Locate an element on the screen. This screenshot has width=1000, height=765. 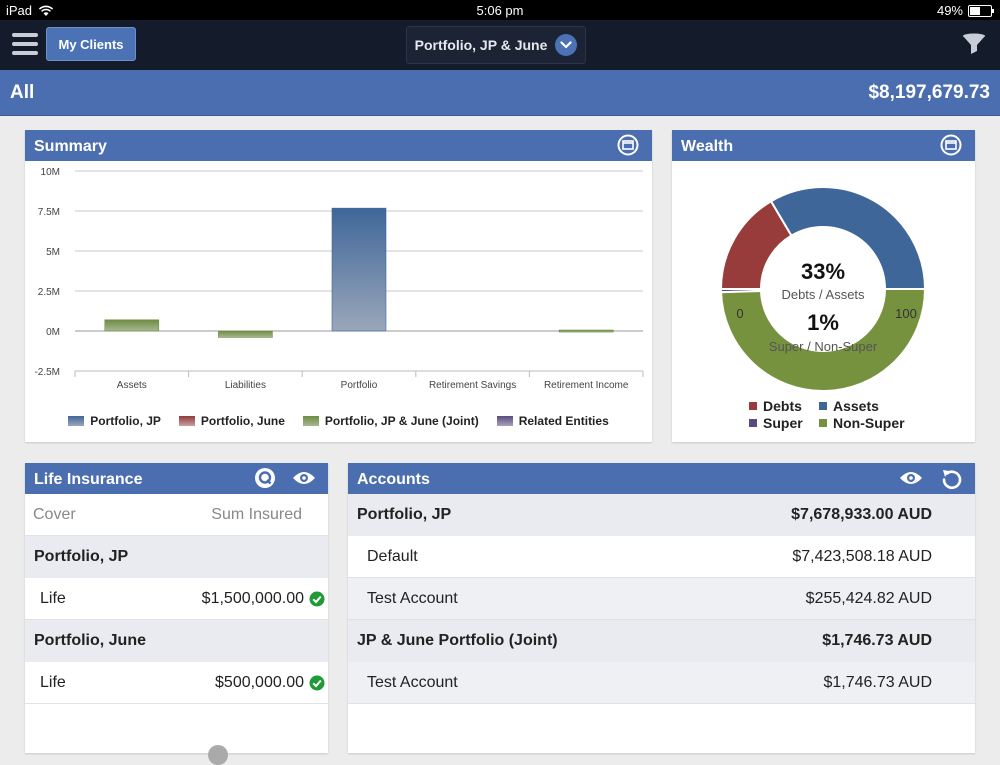
cover-type: Life is located at coordinates (53, 598).